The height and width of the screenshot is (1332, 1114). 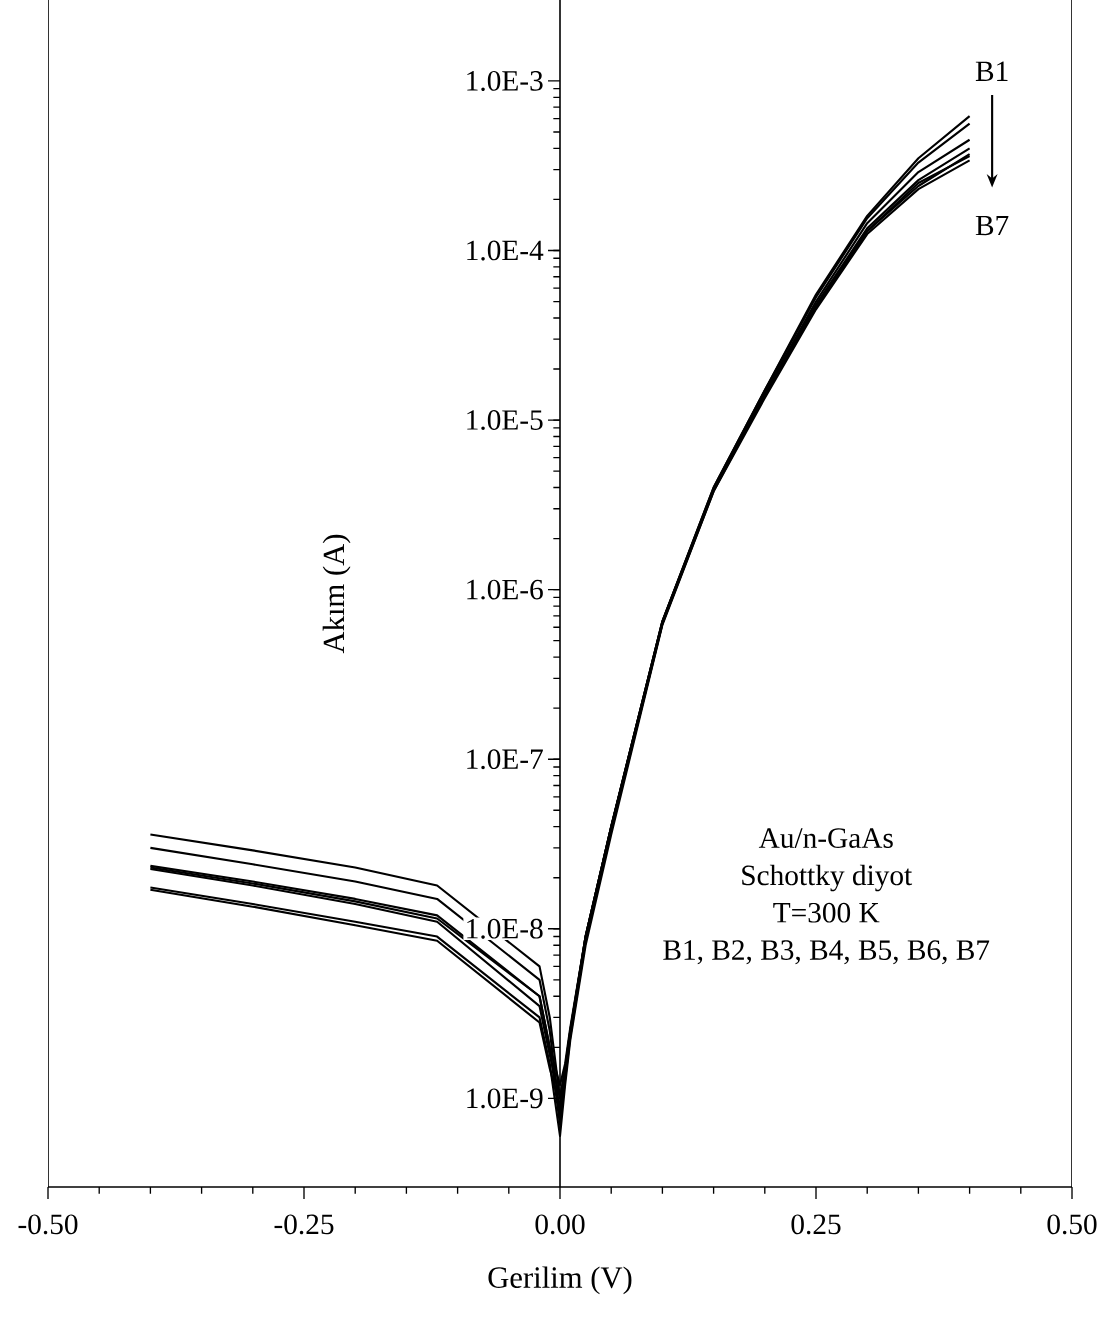 I want to click on y-tick-label: 1.0E-8, so click(x=505, y=928).